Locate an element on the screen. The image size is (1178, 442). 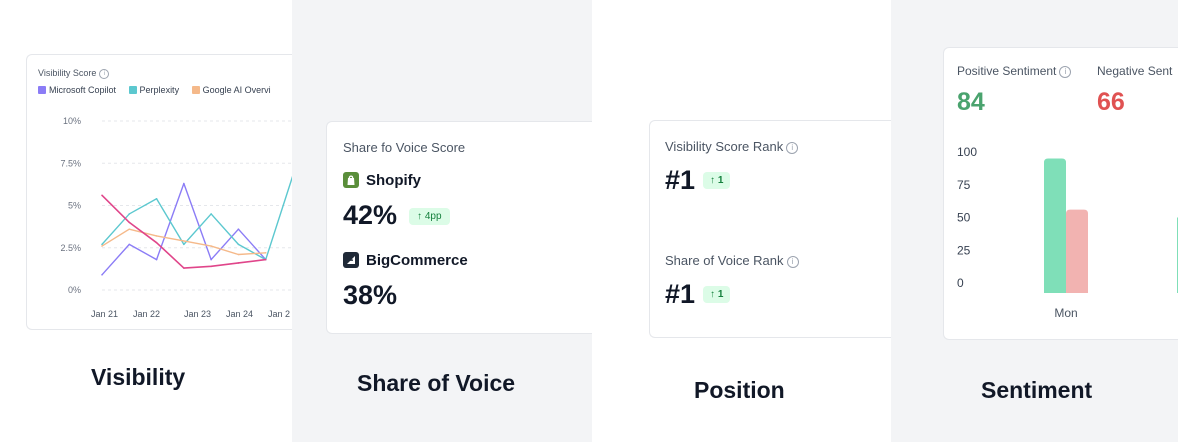
bigcommerce-logo-icon is located at coordinates (351, 260).